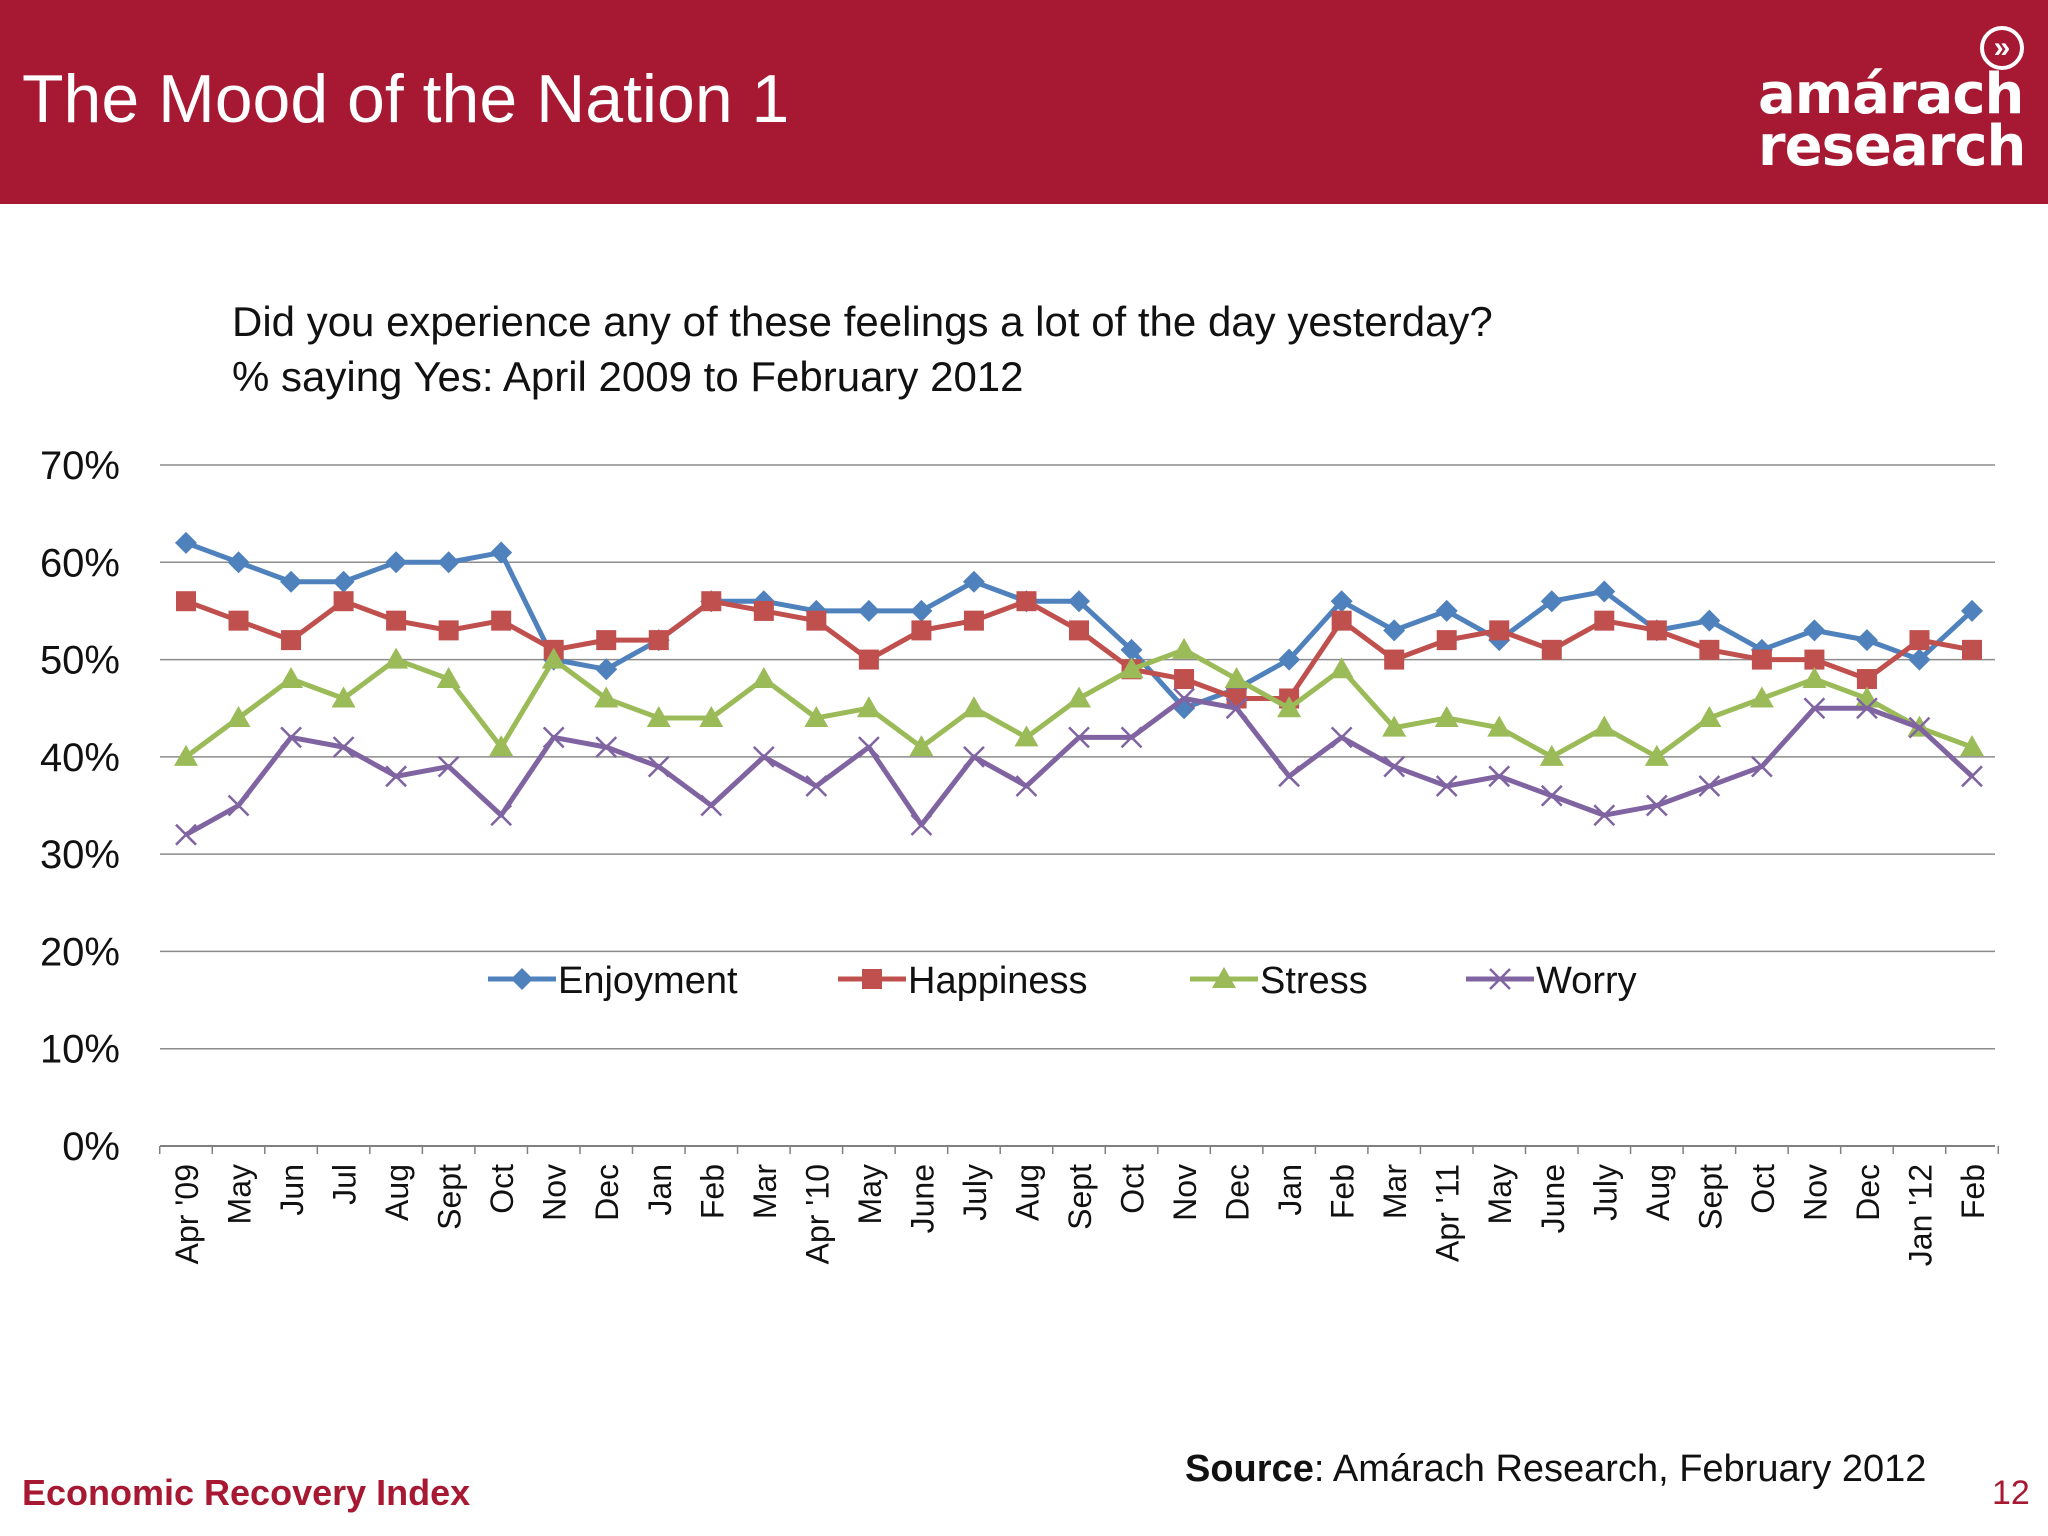  Describe the element at coordinates (1249, 1469) in the screenshot. I see `source-label: Source` at that location.